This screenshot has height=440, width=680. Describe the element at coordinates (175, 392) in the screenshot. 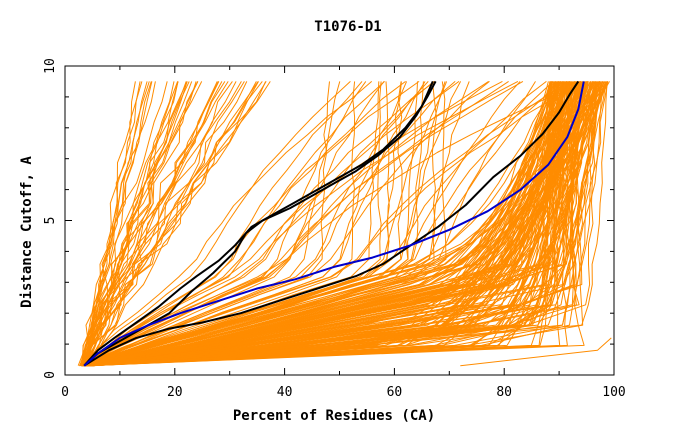

I see `x-tick-label: 20` at that location.